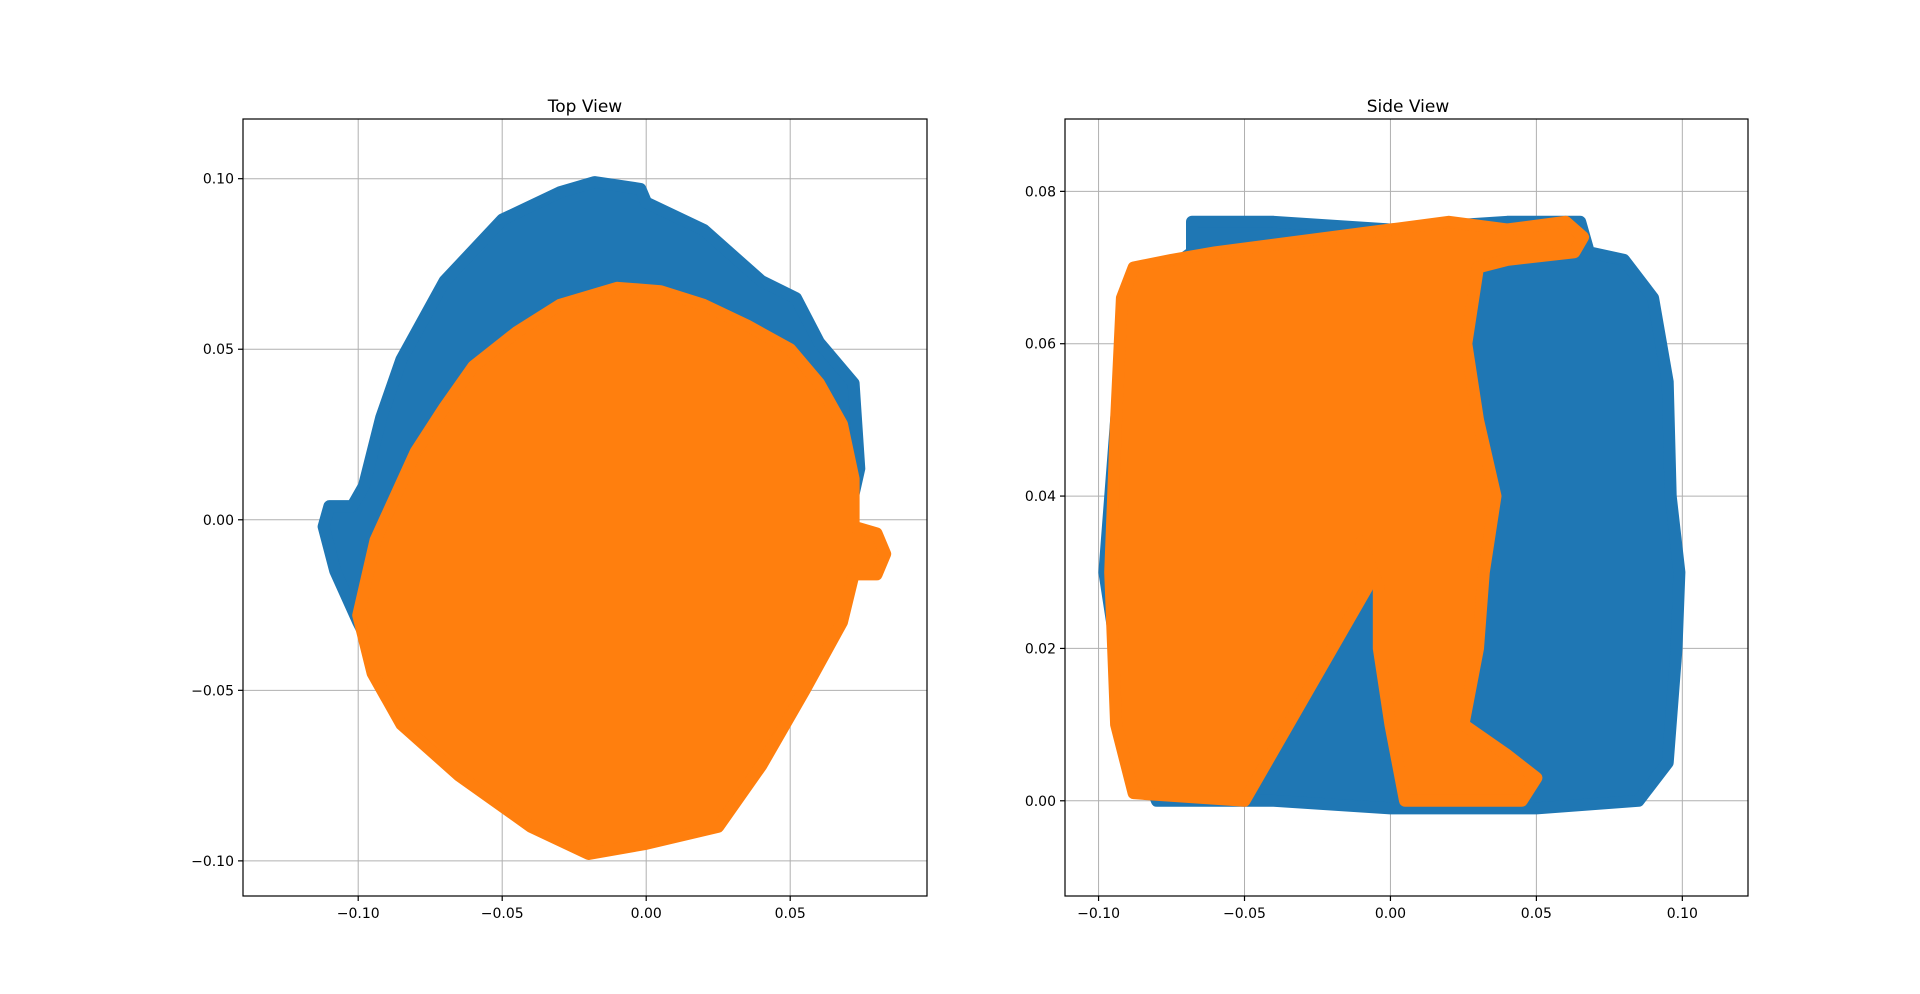  I want to click on side-view-y-tick-label: 0.06, so click(1040, 345).